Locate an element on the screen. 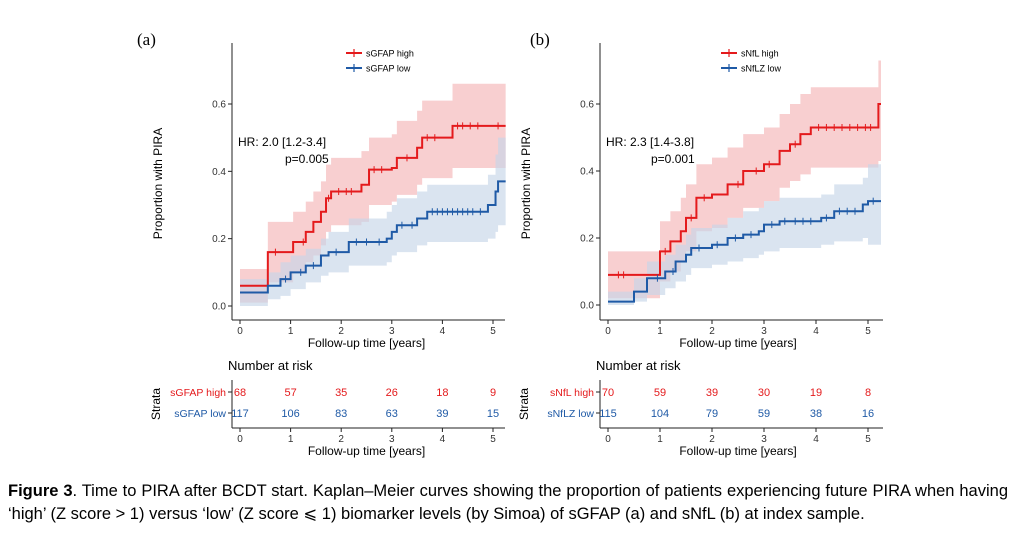  risk-count: 104 is located at coordinates (660, 414).